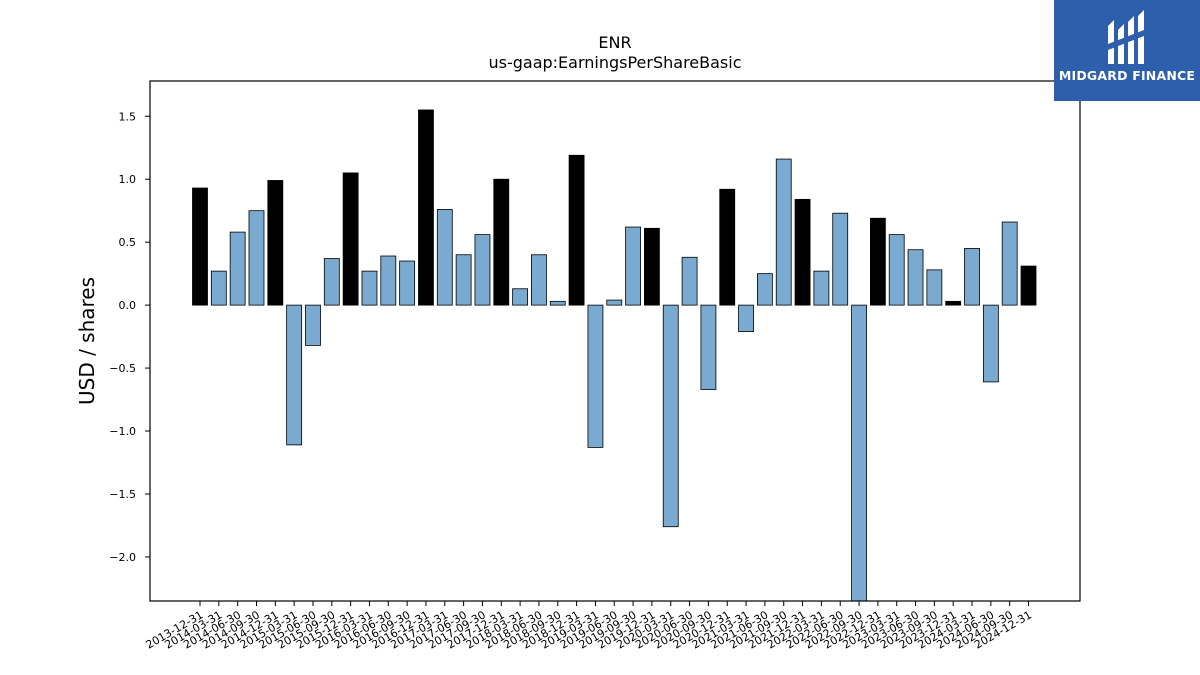 This screenshot has width=1200, height=675. I want to click on y-tick-label: 0.5, so click(128, 242).